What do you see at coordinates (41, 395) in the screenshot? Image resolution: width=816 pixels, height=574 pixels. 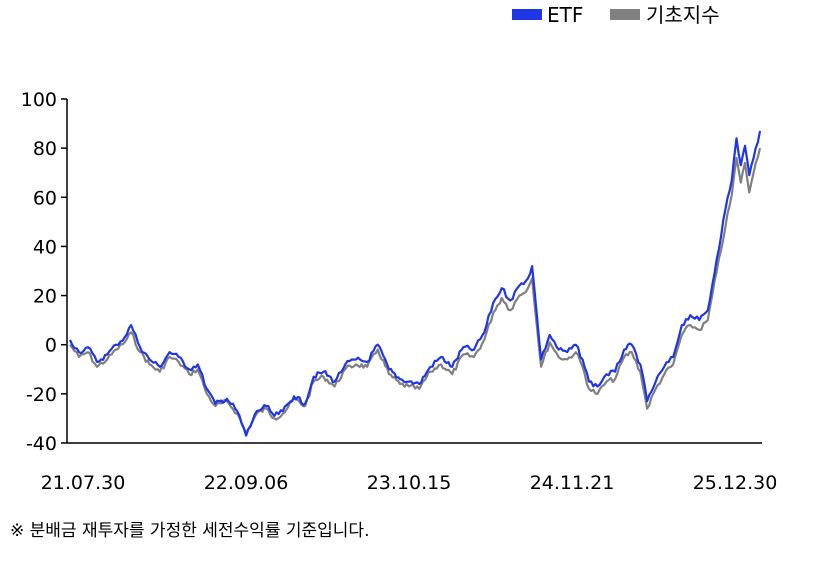 I see `y-tick-label: -20` at bounding box center [41, 395].